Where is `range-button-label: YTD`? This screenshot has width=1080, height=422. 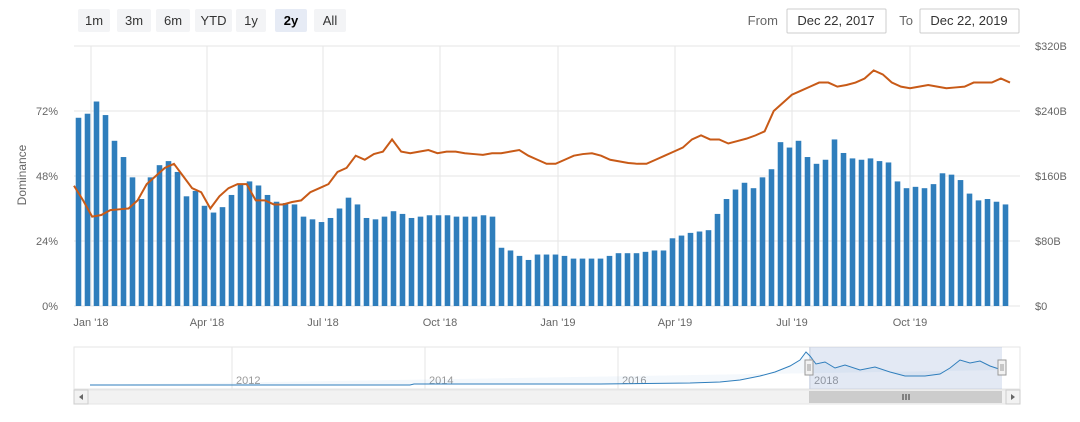
range-button-label: YTD is located at coordinates (214, 20).